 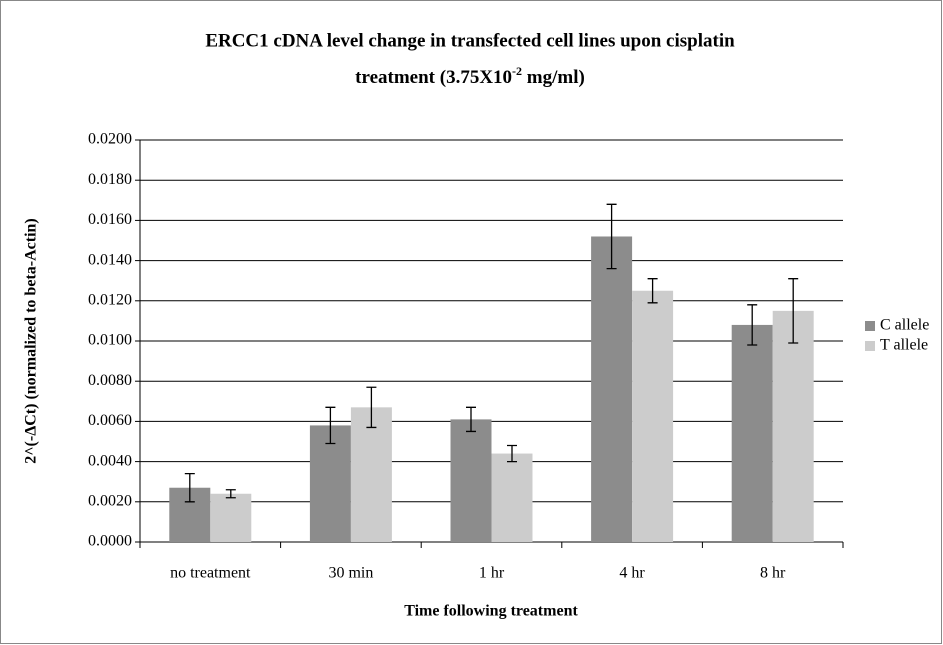 I want to click on y-tick-label: 0.0000, so click(x=110, y=541).